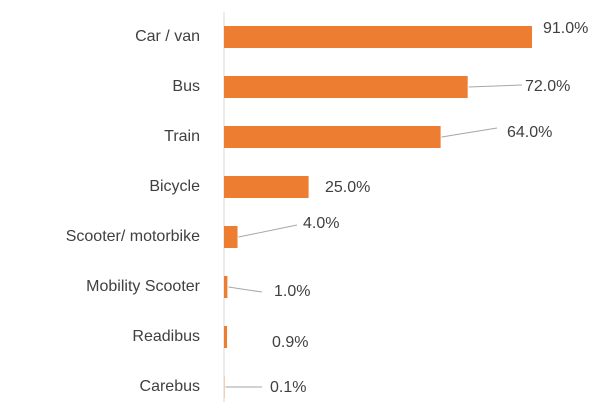 This screenshot has width=606, height=407. I want to click on data-label: 72.0%, so click(547, 86).